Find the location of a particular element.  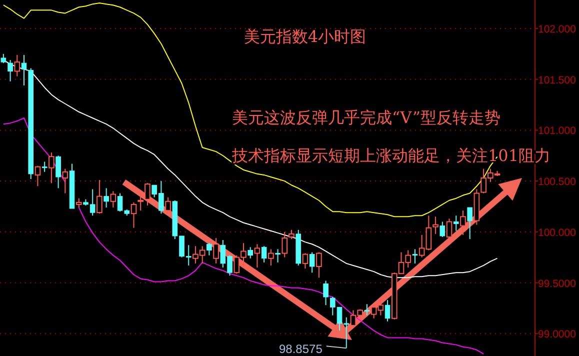

y-tick-label: 101.500 is located at coordinates (557, 80).